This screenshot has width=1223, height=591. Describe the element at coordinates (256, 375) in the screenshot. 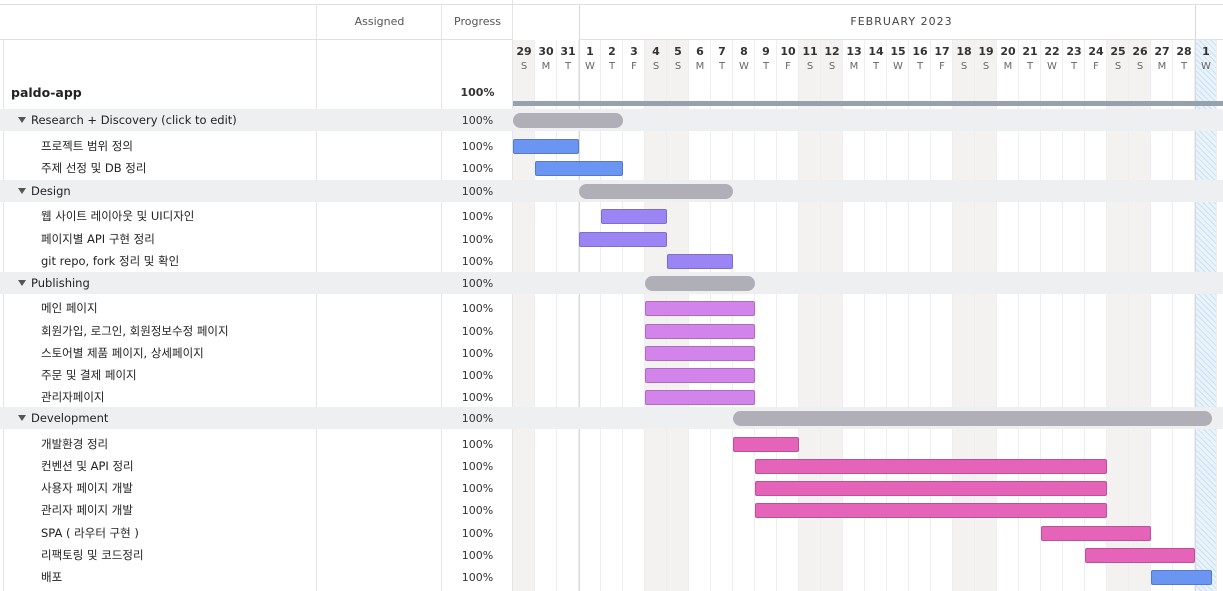

I see `task-row: 주문 및 결제 페이지 100%` at that location.